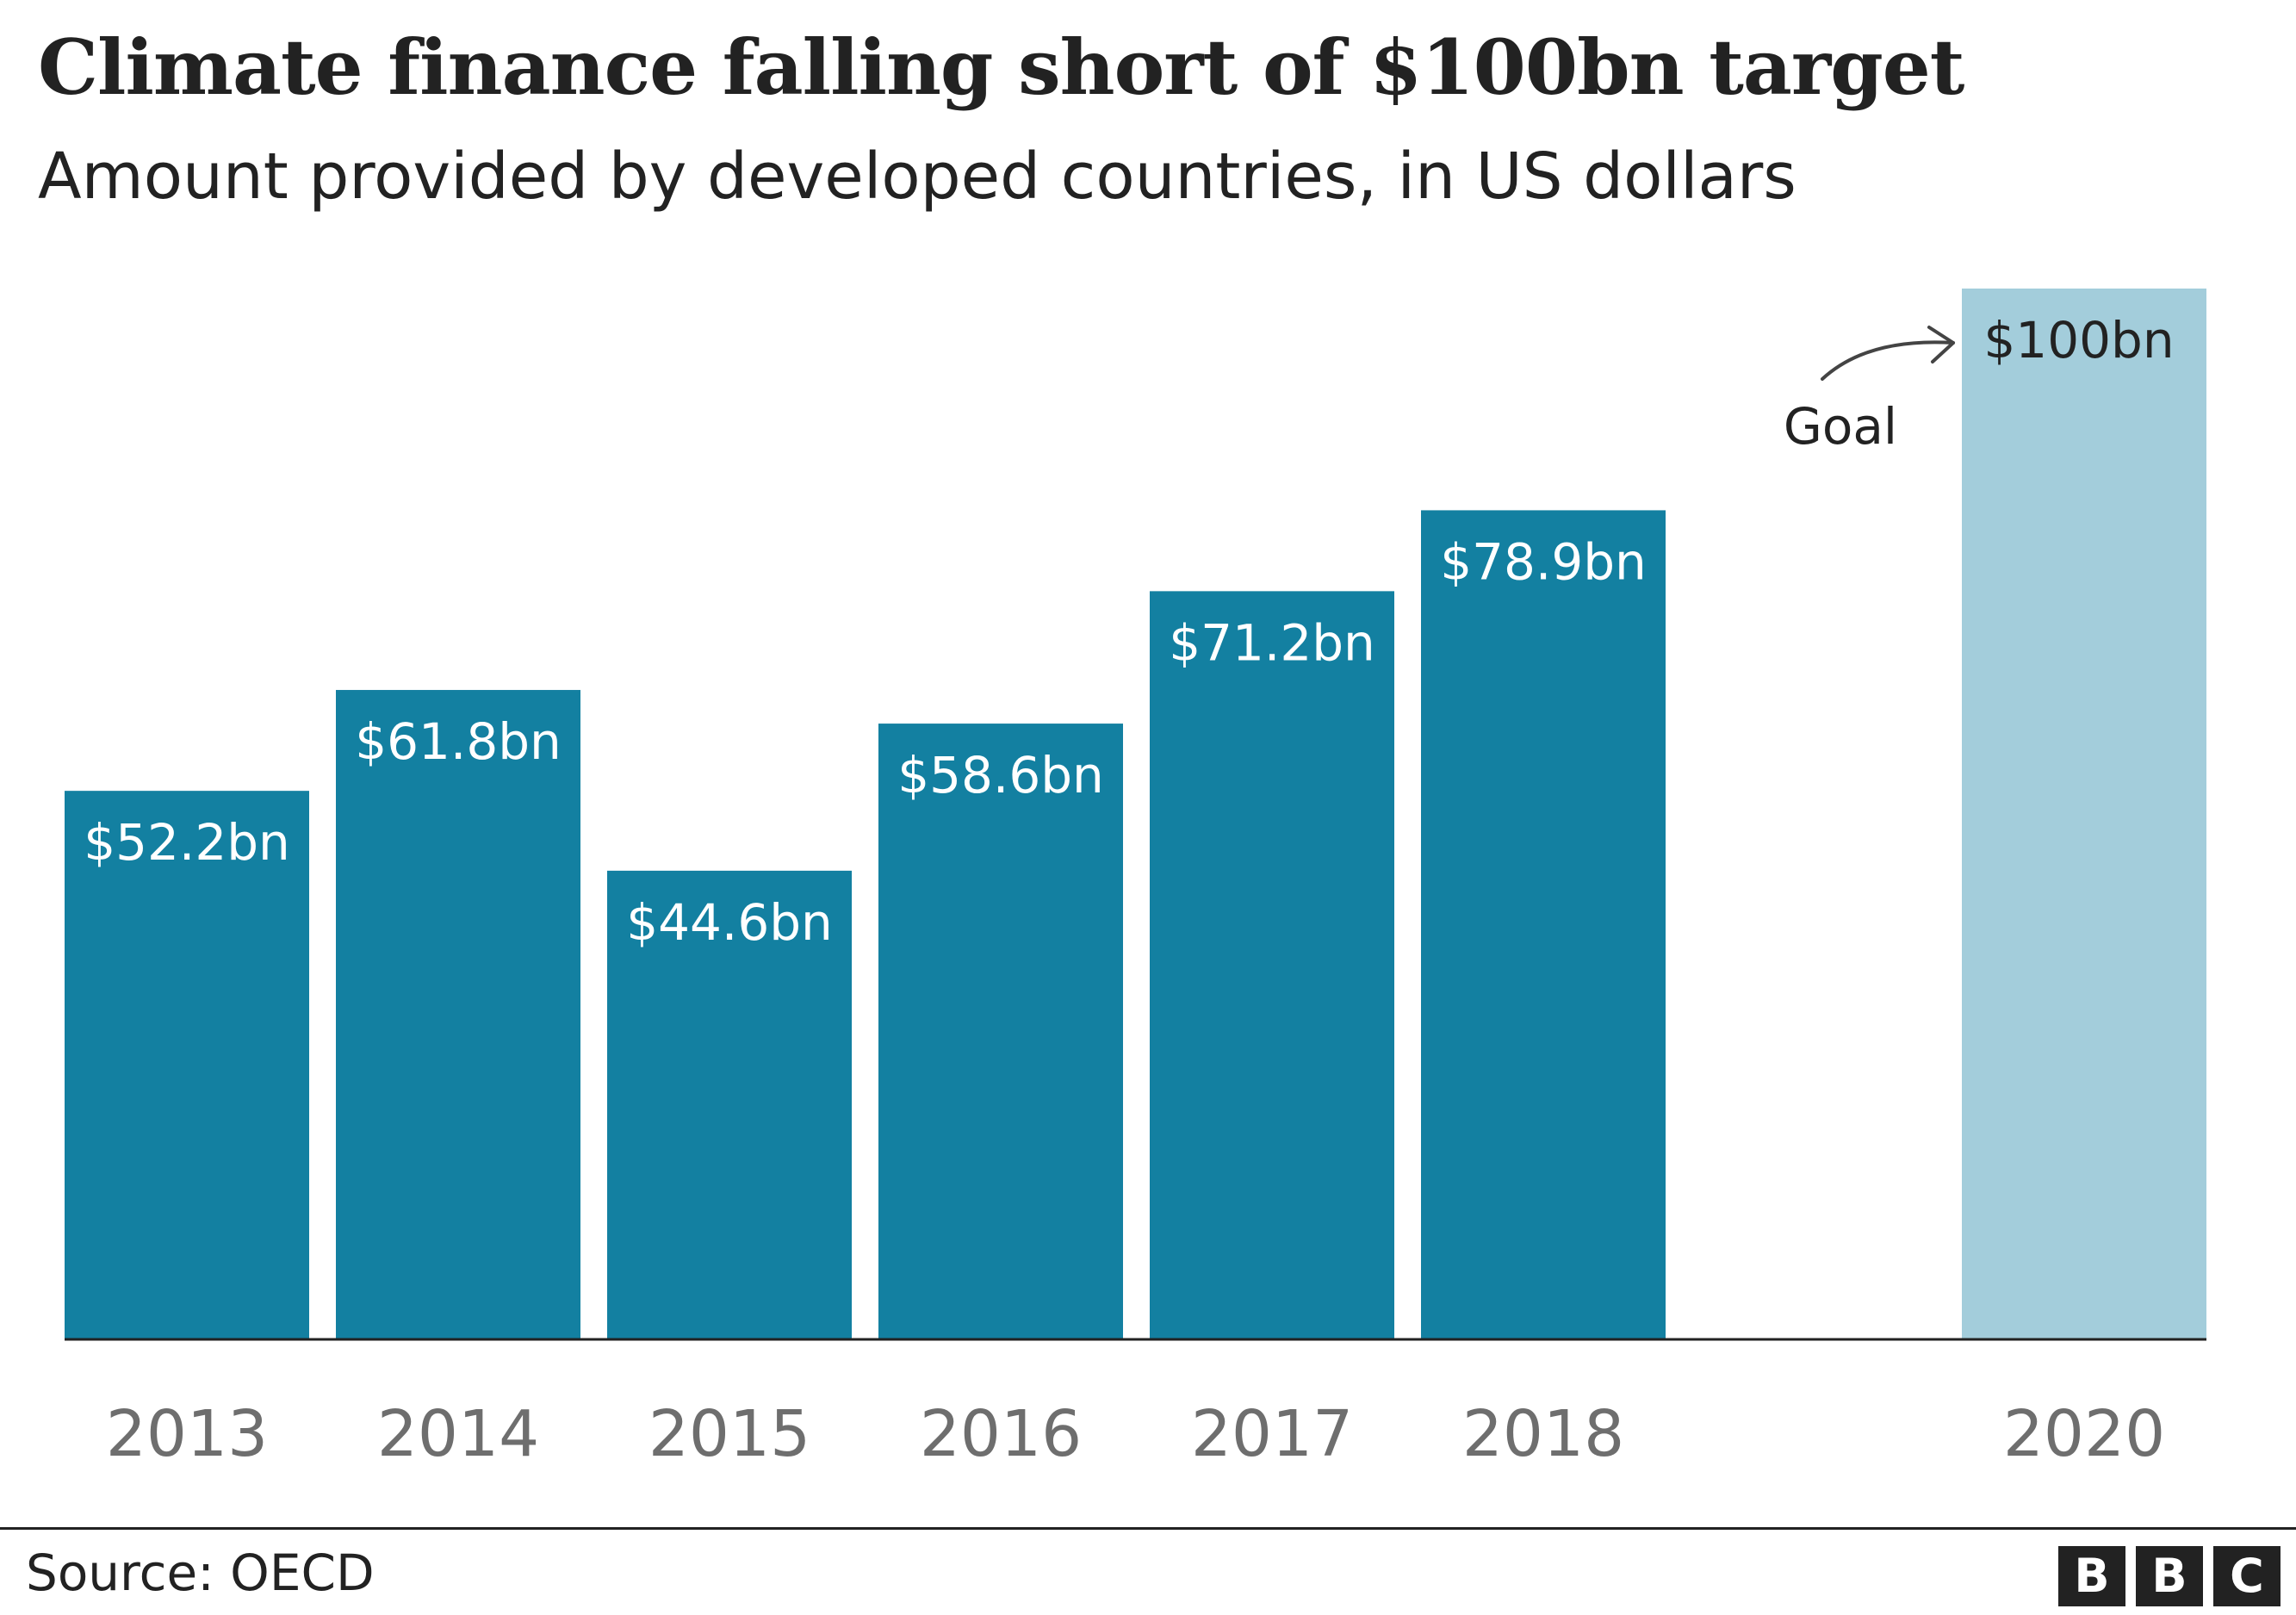  I want to click on bar-2013, so click(187, 1065).